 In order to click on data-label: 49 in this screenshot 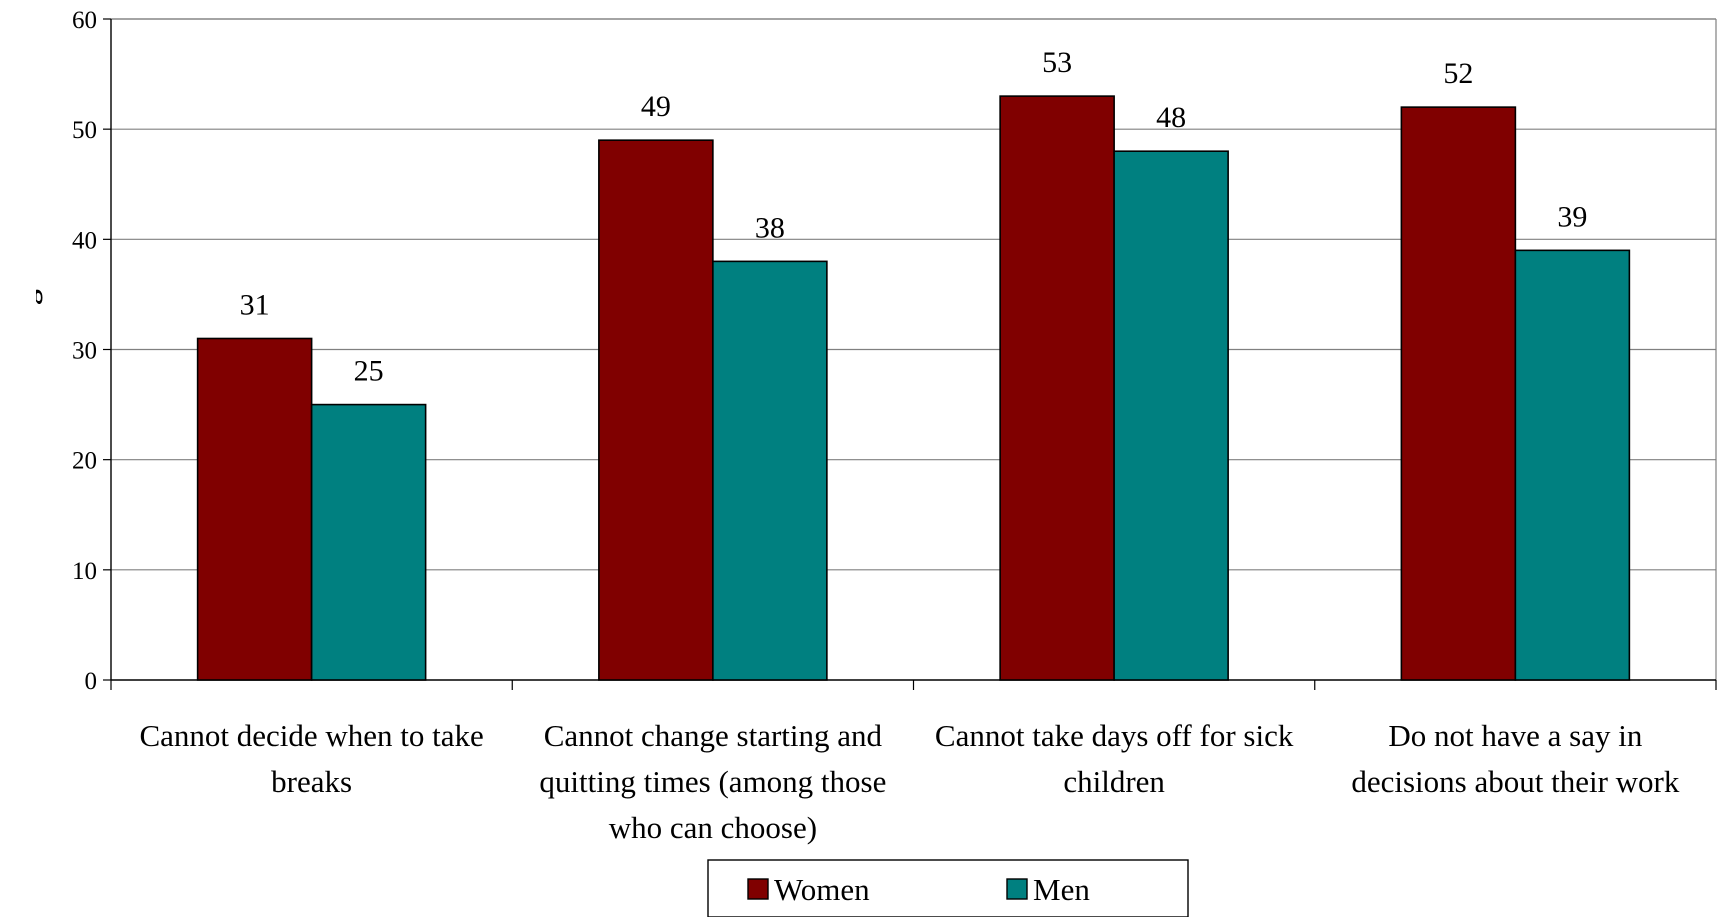, I will do `click(656, 106)`.